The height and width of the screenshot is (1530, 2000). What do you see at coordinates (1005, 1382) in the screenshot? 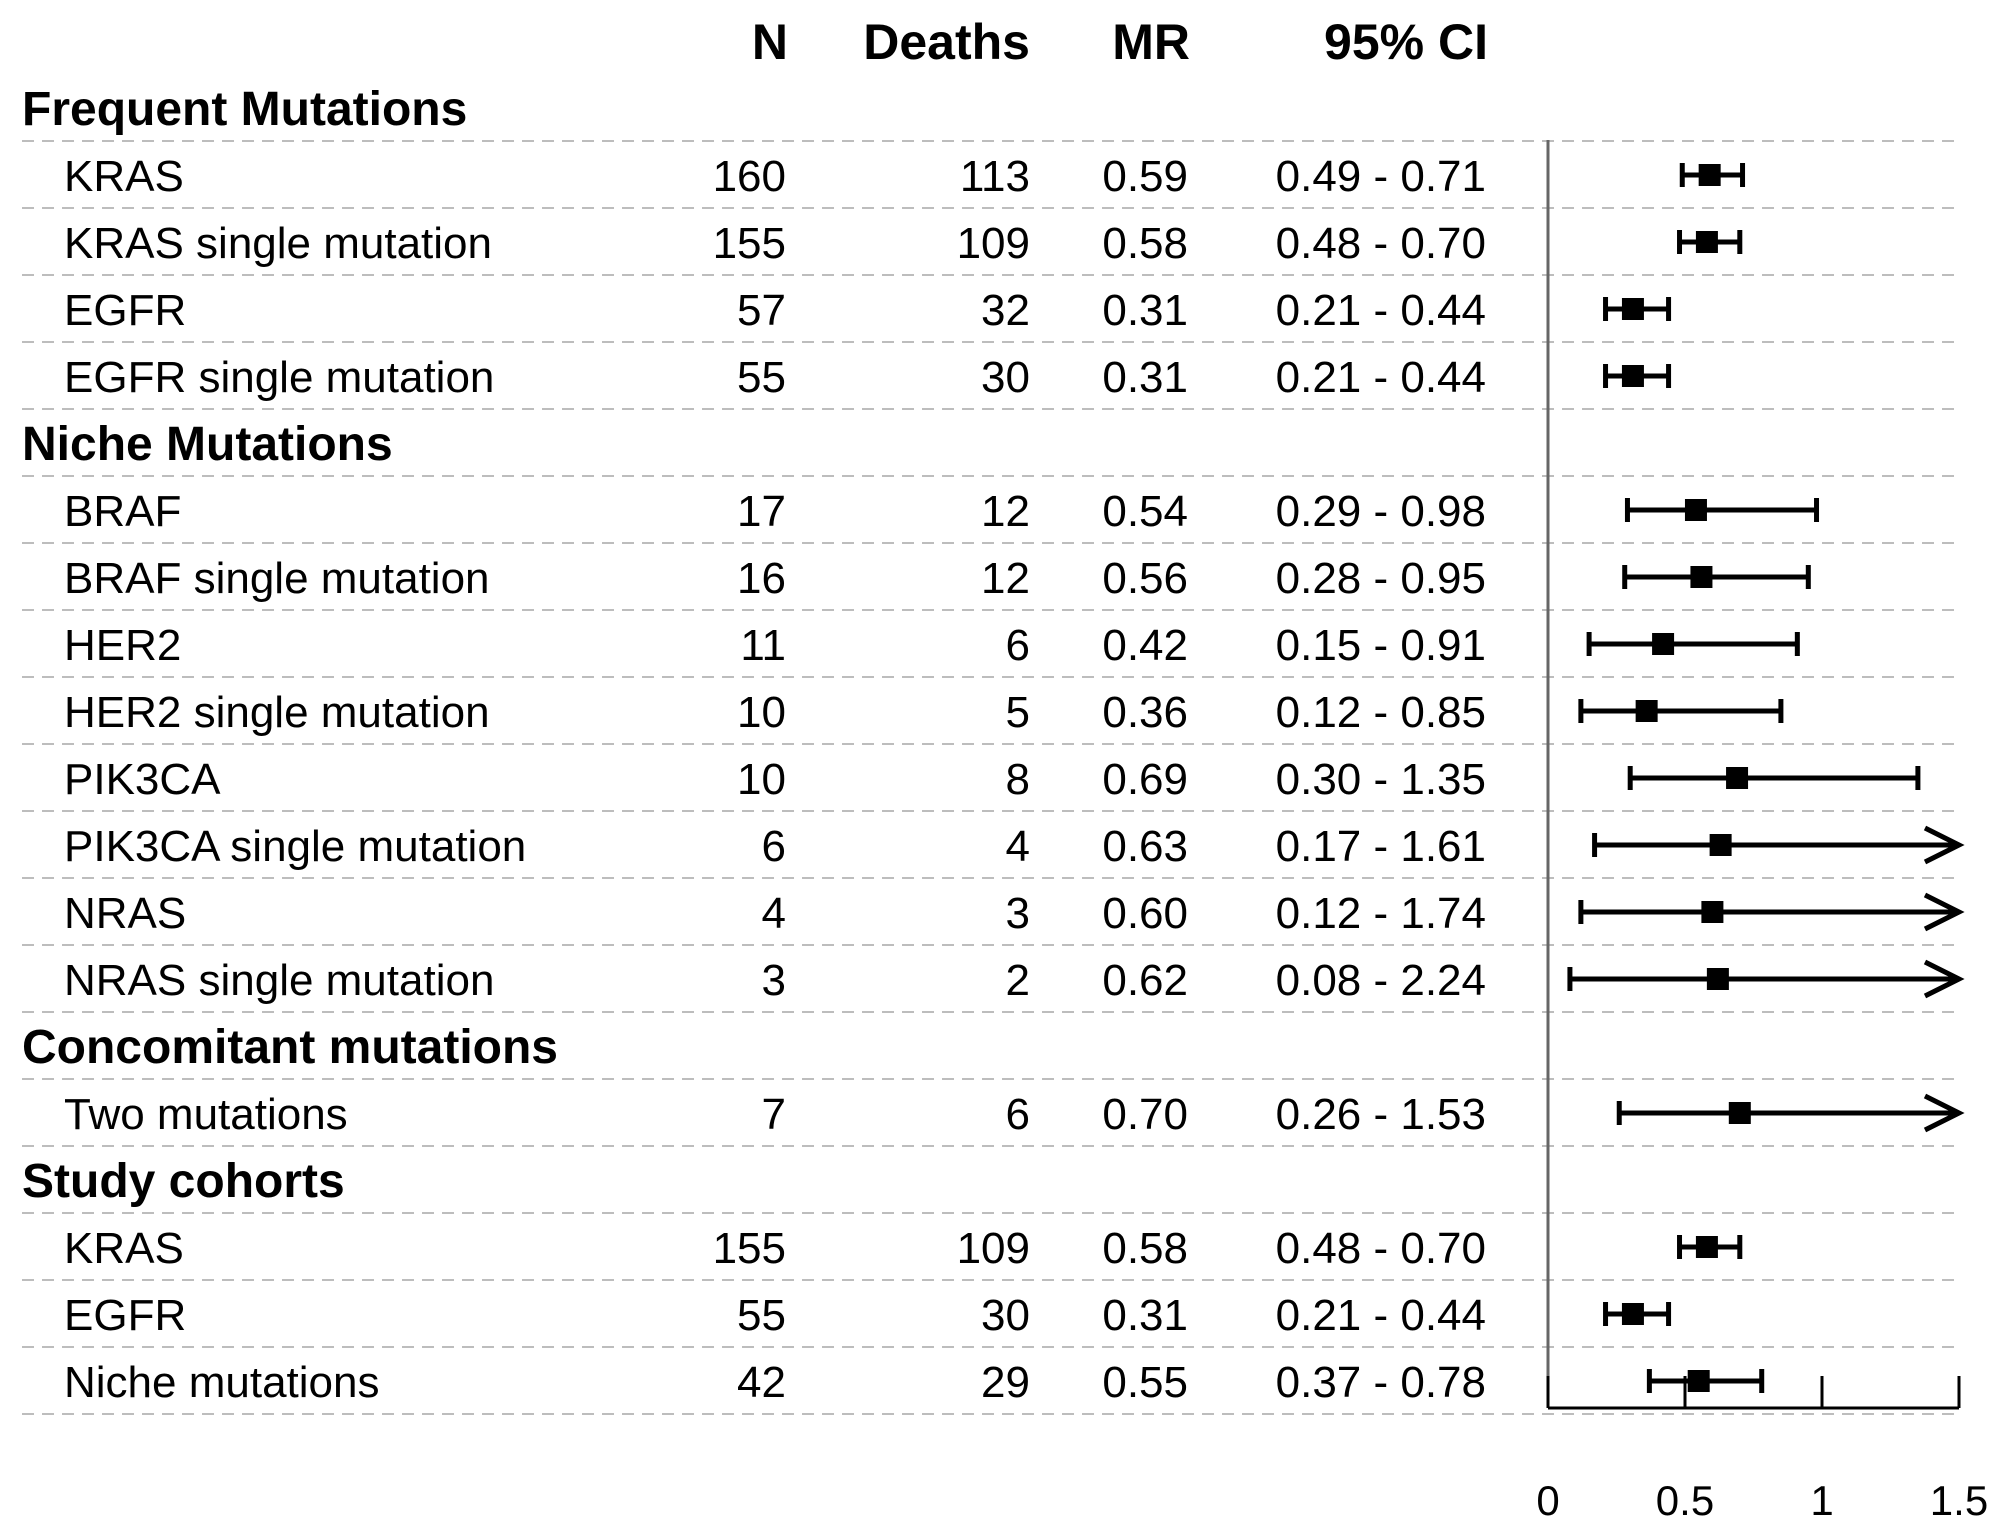
I see `cell-deaths: 29` at bounding box center [1005, 1382].